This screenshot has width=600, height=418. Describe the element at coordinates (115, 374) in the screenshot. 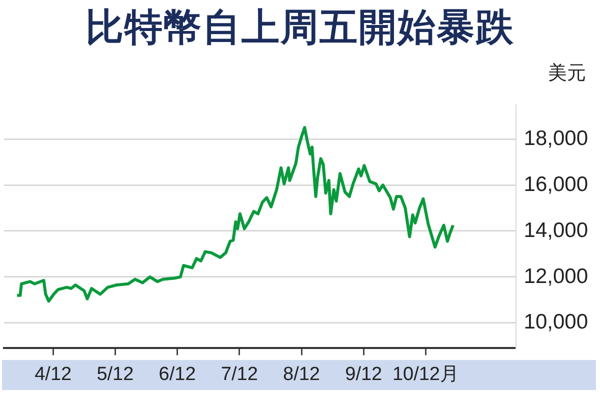

I see `x-tick-label: 5/12` at that location.